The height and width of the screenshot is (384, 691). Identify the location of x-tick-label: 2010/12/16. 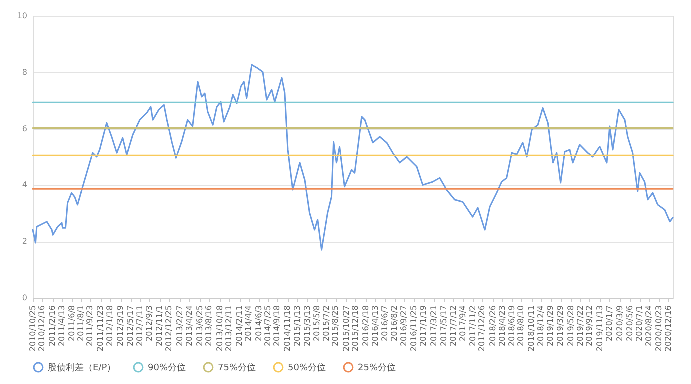
(41, 329).